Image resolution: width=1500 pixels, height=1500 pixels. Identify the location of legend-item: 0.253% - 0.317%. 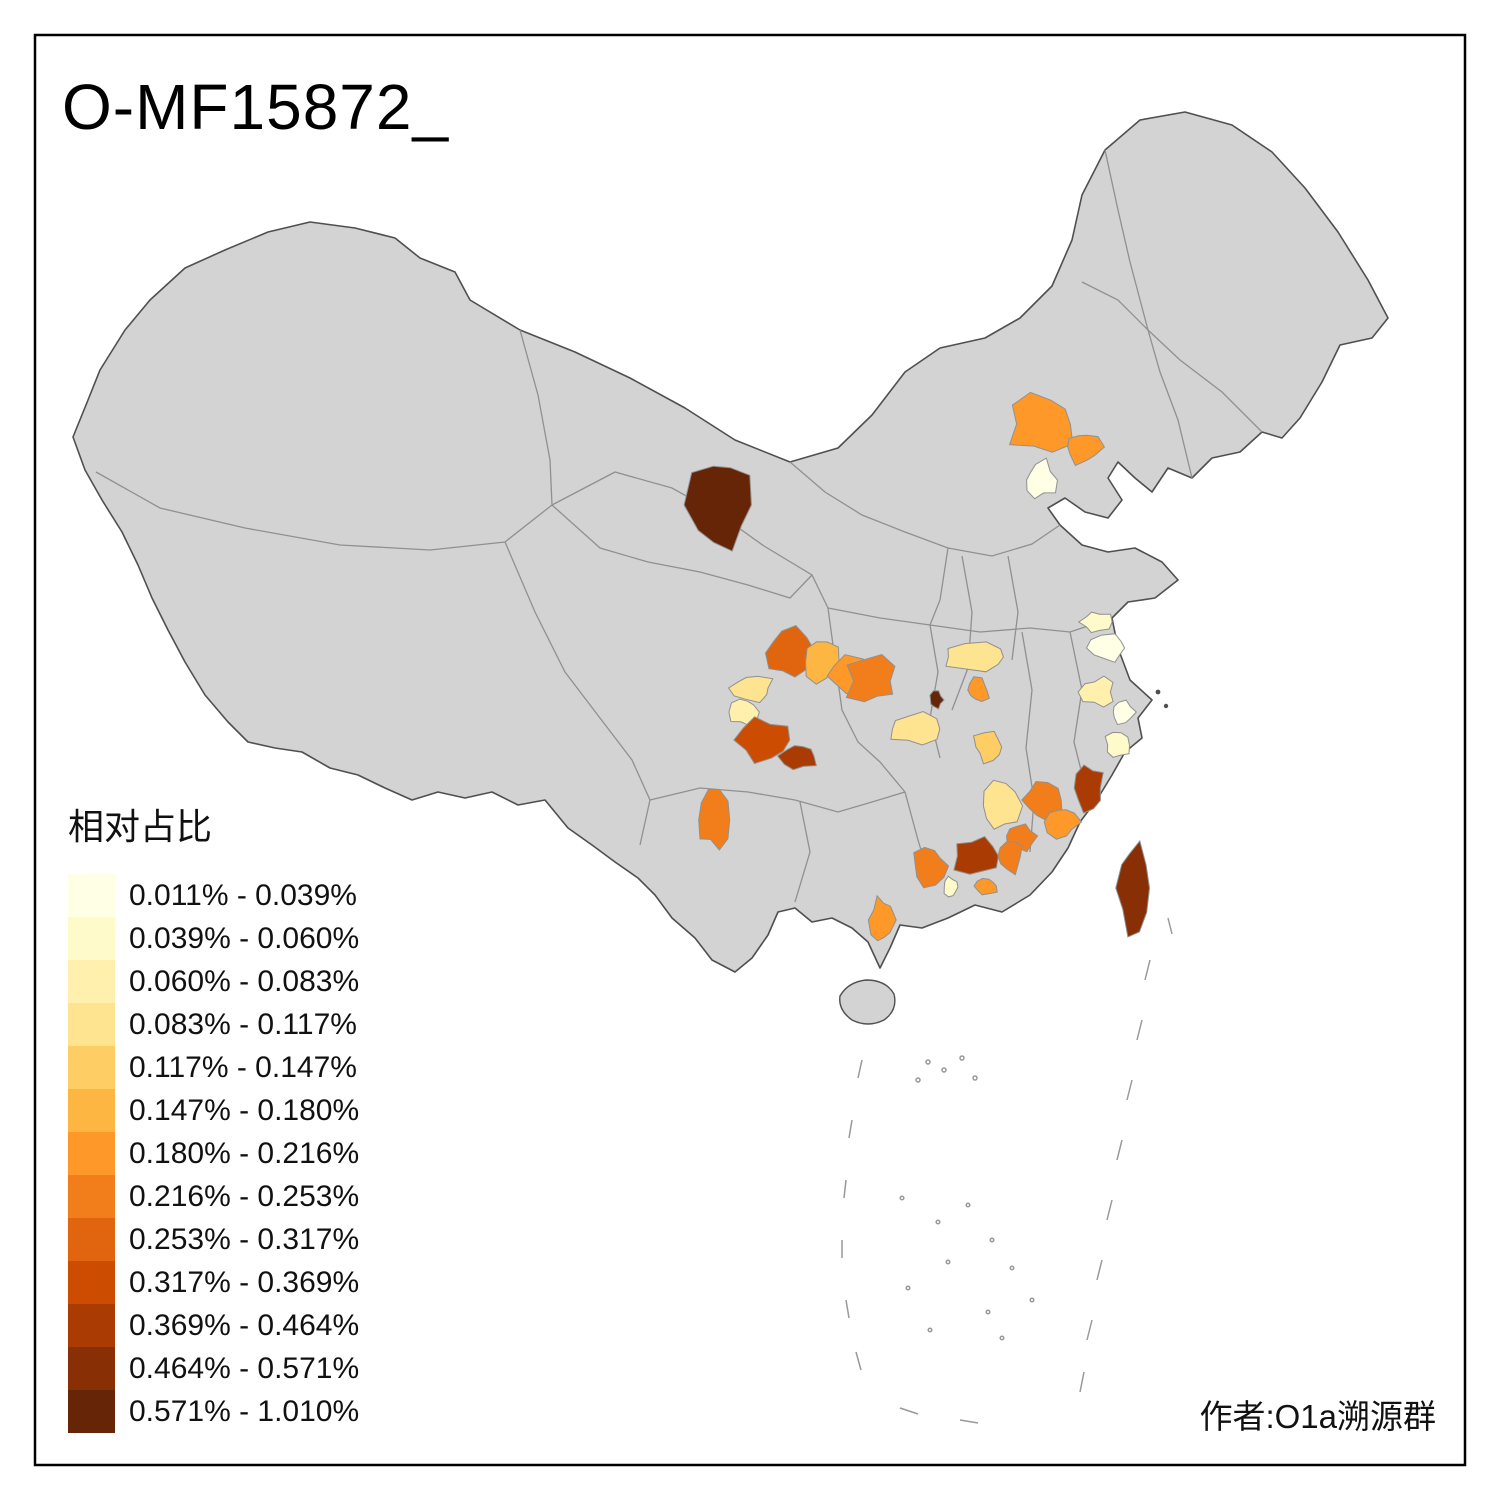
(278, 1239).